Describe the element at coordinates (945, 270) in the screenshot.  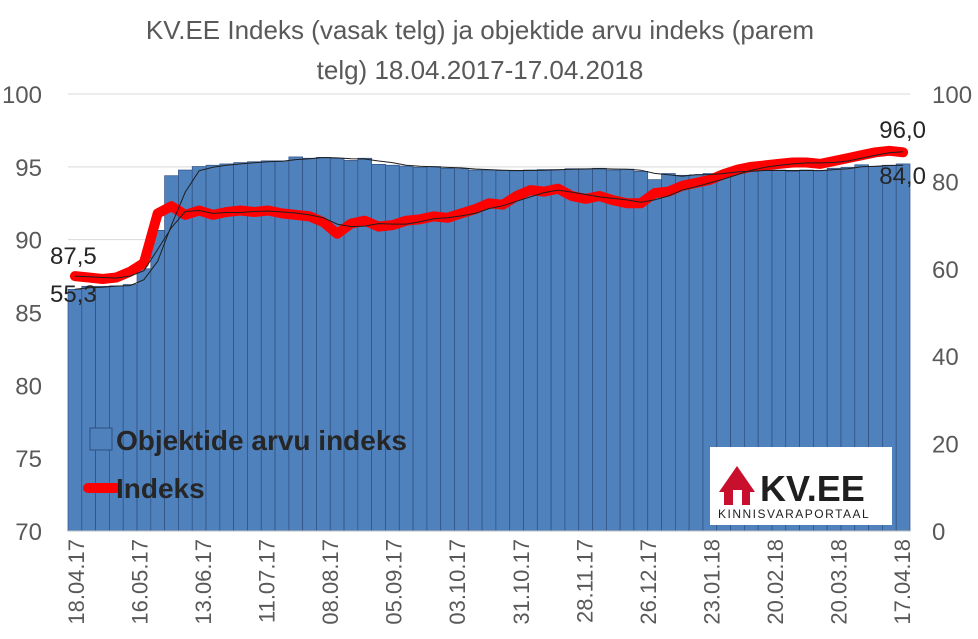
I see `right-axis-tick-label: 60` at that location.